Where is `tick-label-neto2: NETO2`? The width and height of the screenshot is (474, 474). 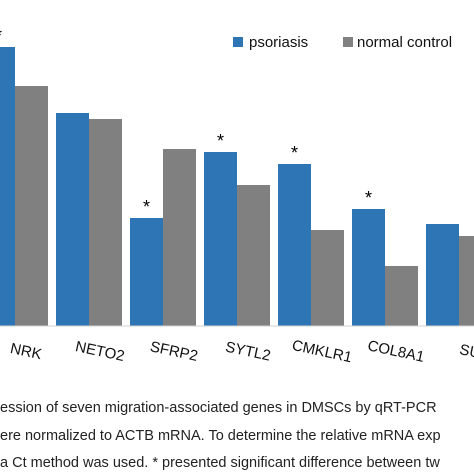
tick-label-neto2: NETO2 is located at coordinates (100, 351).